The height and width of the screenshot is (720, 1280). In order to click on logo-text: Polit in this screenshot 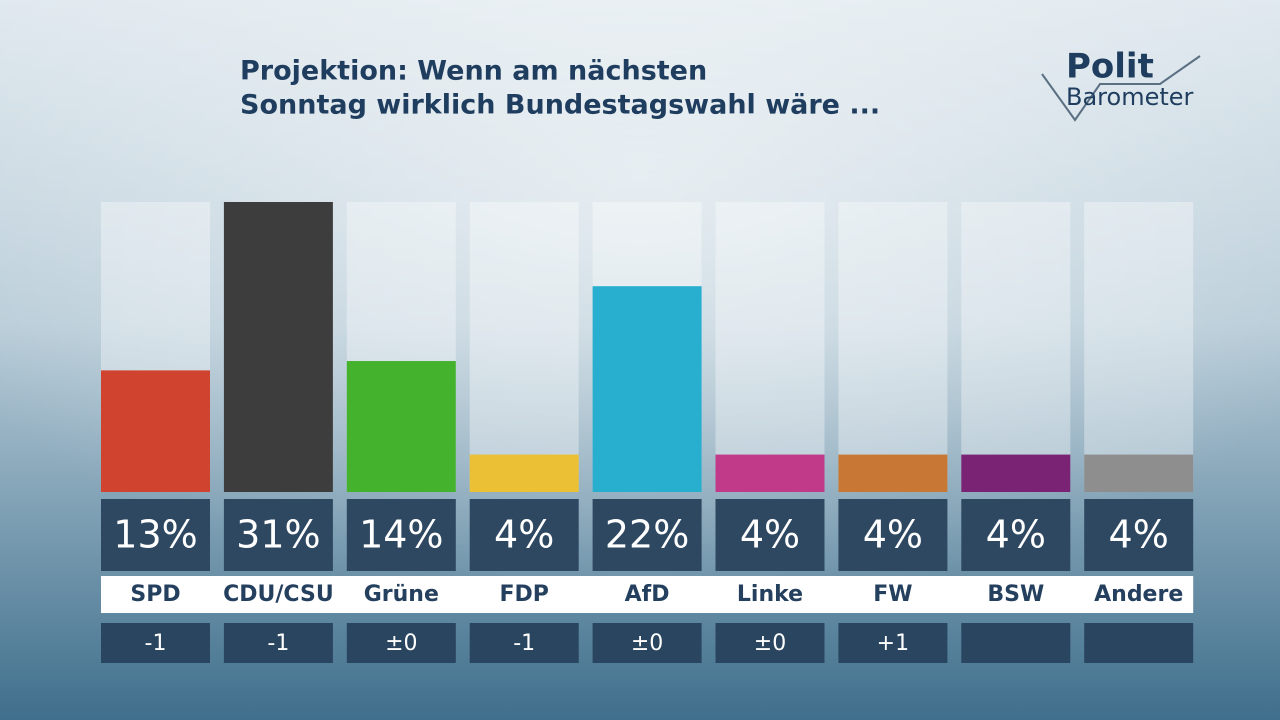, I will do `click(1110, 67)`.